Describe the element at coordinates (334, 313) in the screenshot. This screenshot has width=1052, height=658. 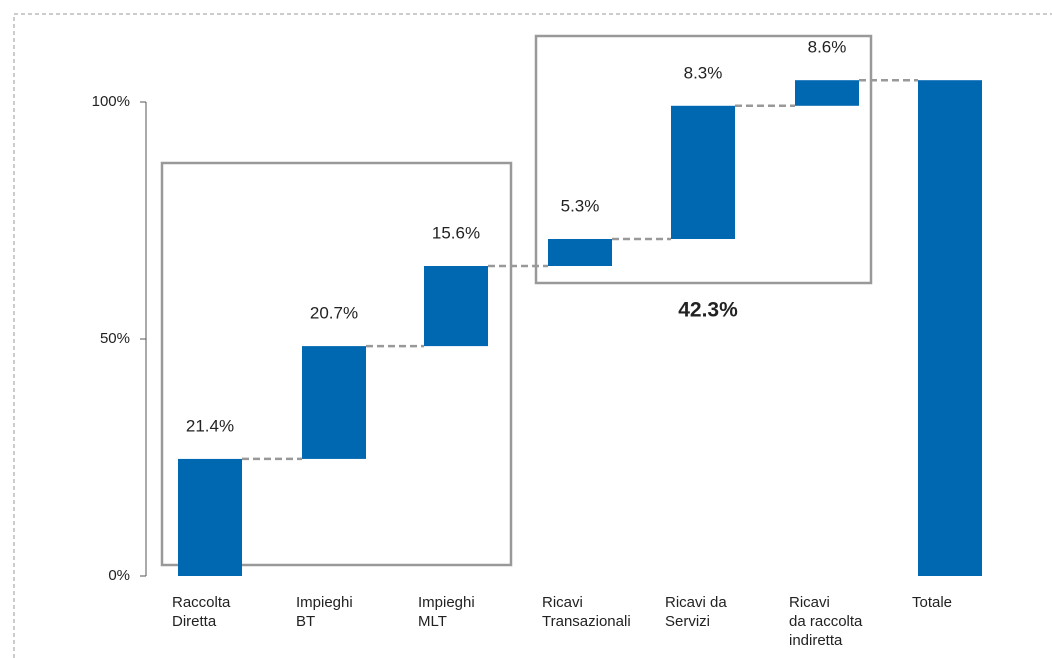
I see `bar-label: 20.7%` at that location.